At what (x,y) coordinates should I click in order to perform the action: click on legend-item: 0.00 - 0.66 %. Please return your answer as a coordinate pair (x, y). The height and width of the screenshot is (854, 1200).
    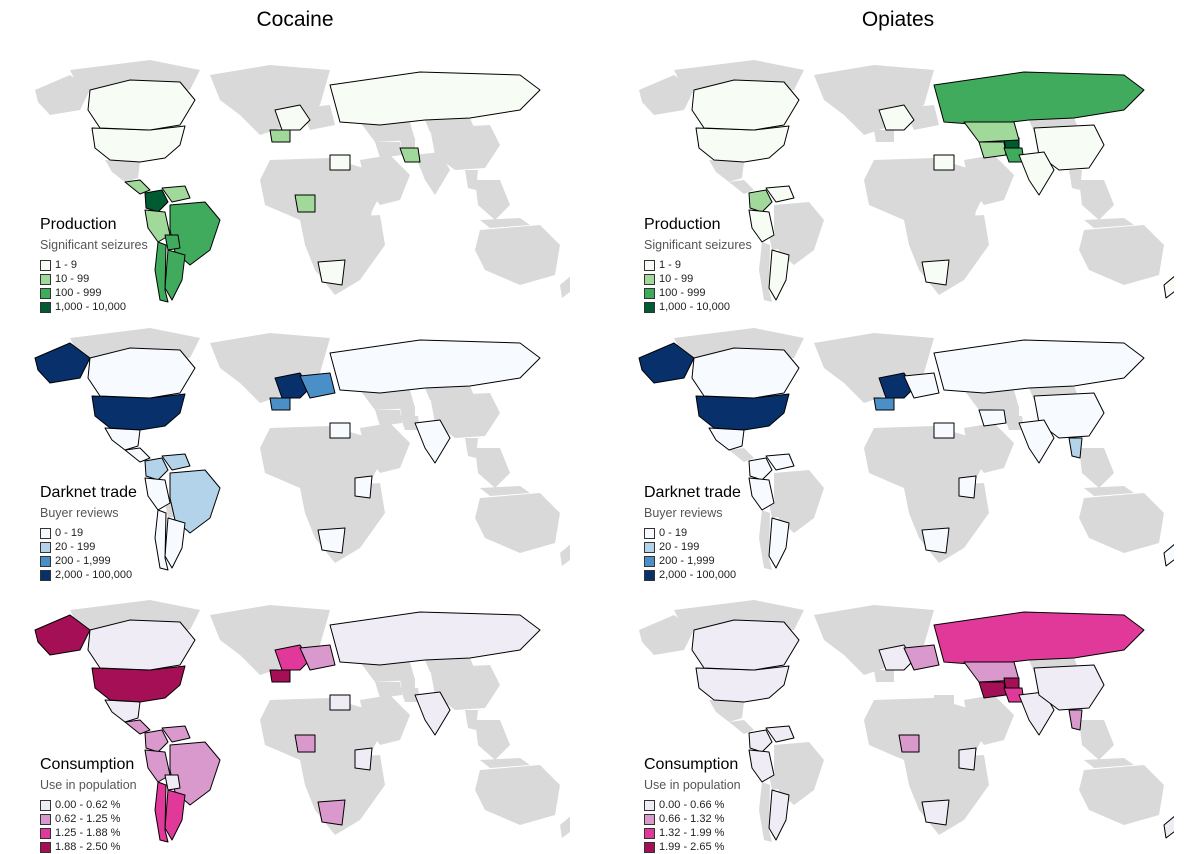
    Looking at the image, I should click on (719, 805).